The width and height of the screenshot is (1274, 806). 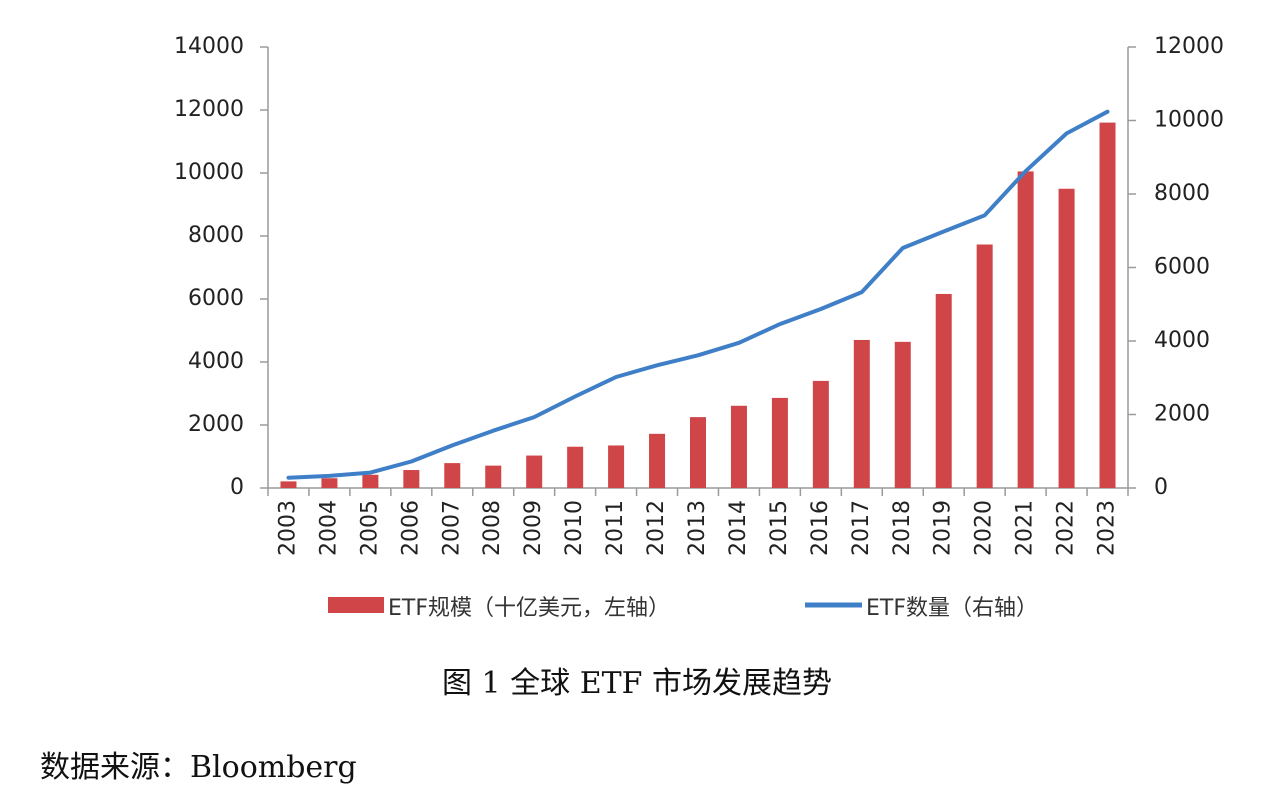 What do you see at coordinates (493, 476) in the screenshot?
I see `bar-2008` at bounding box center [493, 476].